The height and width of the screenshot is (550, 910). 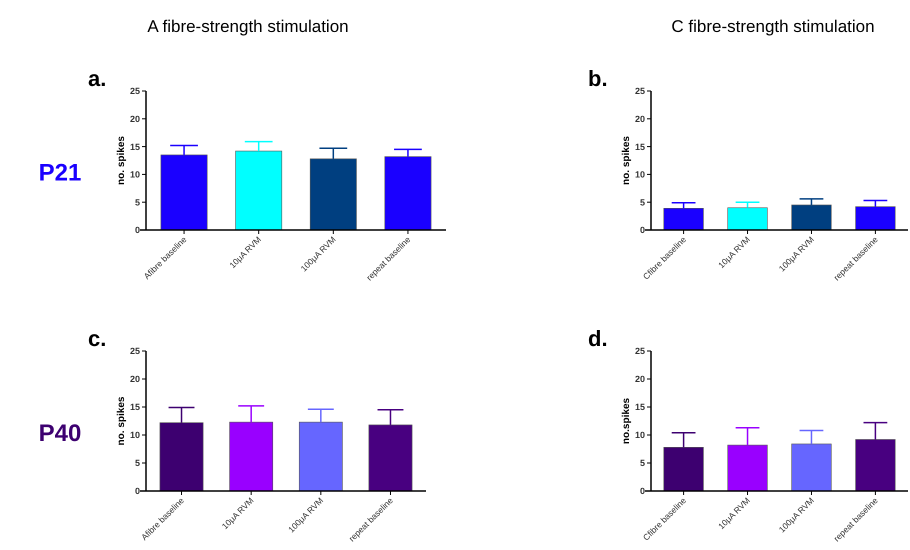 What do you see at coordinates (598, 78) in the screenshot?
I see `chart-title: b.` at bounding box center [598, 78].